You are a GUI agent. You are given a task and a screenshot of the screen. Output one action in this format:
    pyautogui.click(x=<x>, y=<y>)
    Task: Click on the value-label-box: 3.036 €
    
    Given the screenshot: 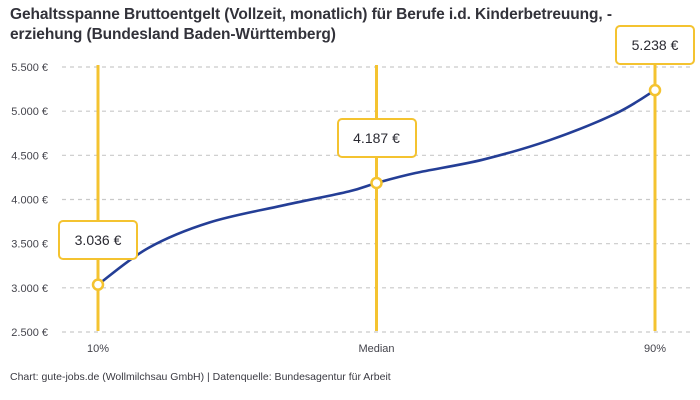 What is the action you would take?
    pyautogui.click(x=98, y=239)
    